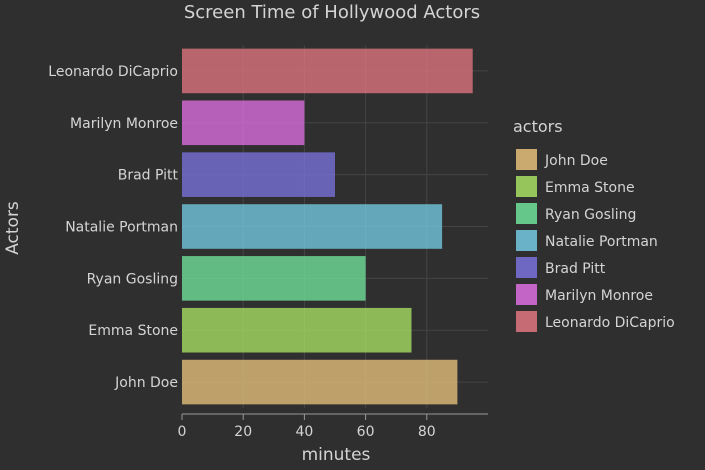  Describe the element at coordinates (576, 161) in the screenshot. I see `legend-label: John Doe` at that location.